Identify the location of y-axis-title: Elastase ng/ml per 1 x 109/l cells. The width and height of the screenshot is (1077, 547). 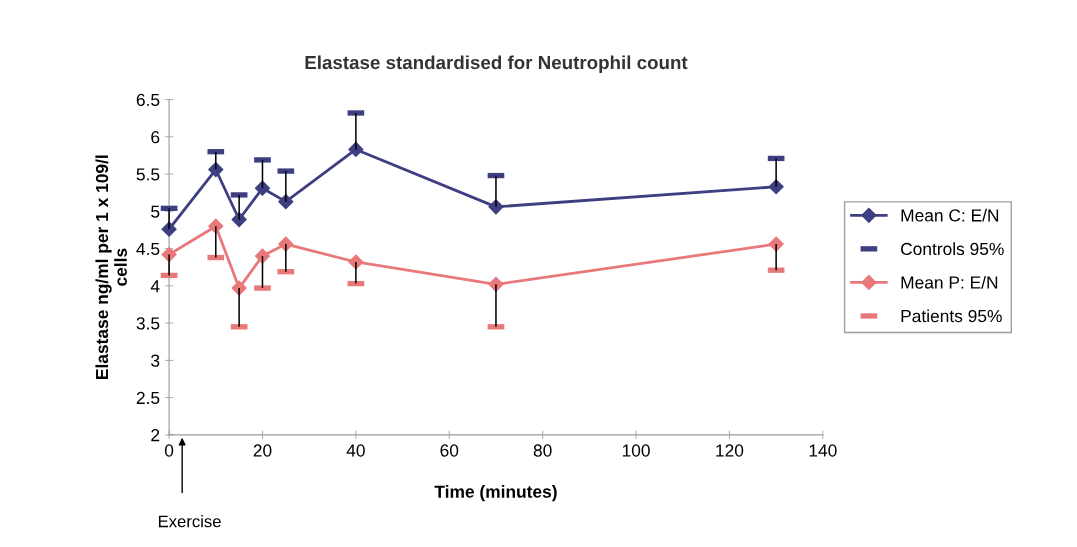
(111, 267).